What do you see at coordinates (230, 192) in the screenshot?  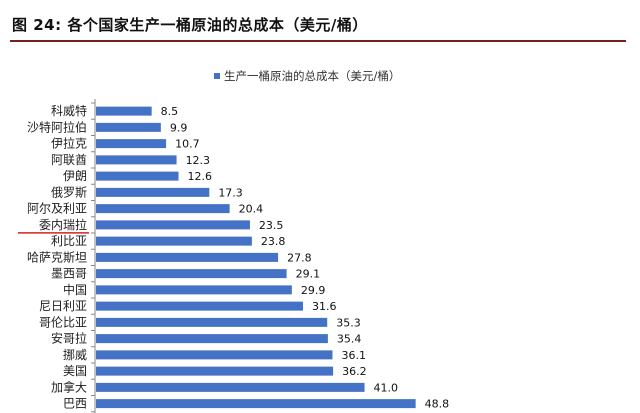 I see `data-label: 17.3` at bounding box center [230, 192].